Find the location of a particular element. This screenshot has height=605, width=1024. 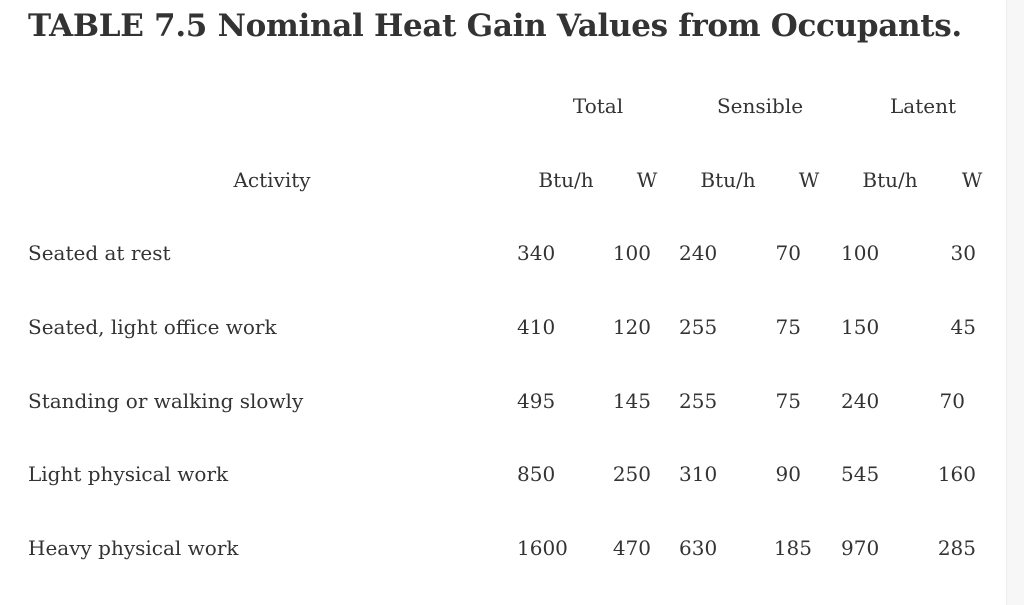

header-sensible-w: W is located at coordinates (809, 180).